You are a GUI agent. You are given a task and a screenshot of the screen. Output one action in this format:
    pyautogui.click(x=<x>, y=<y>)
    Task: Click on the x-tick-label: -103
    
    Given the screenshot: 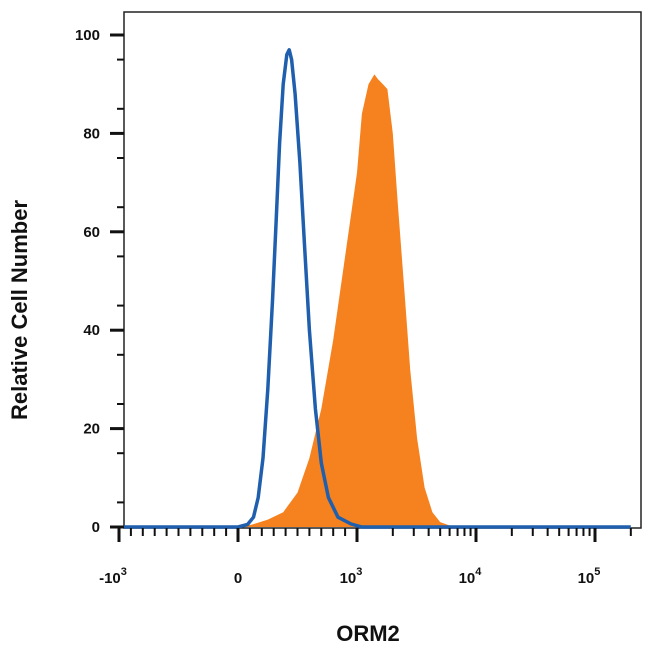 What is the action you would take?
    pyautogui.click(x=113, y=576)
    